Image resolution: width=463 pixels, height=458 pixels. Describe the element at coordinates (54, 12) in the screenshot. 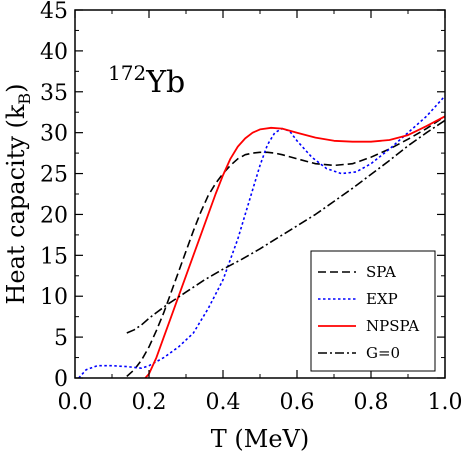

I see `y-tick-label: 45` at that location.